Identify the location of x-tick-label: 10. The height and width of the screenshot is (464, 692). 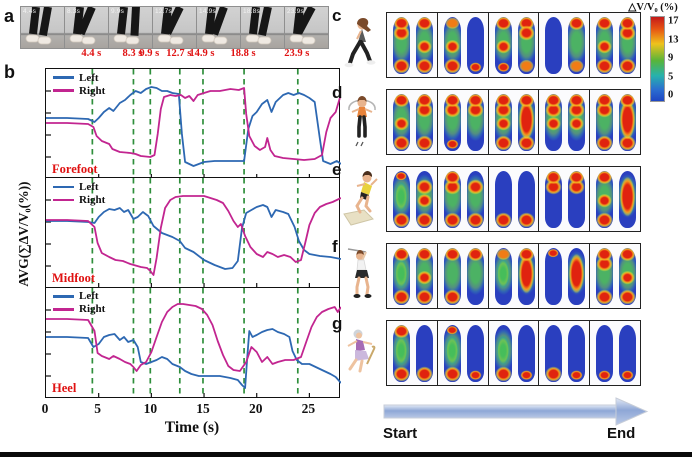
(150, 408).